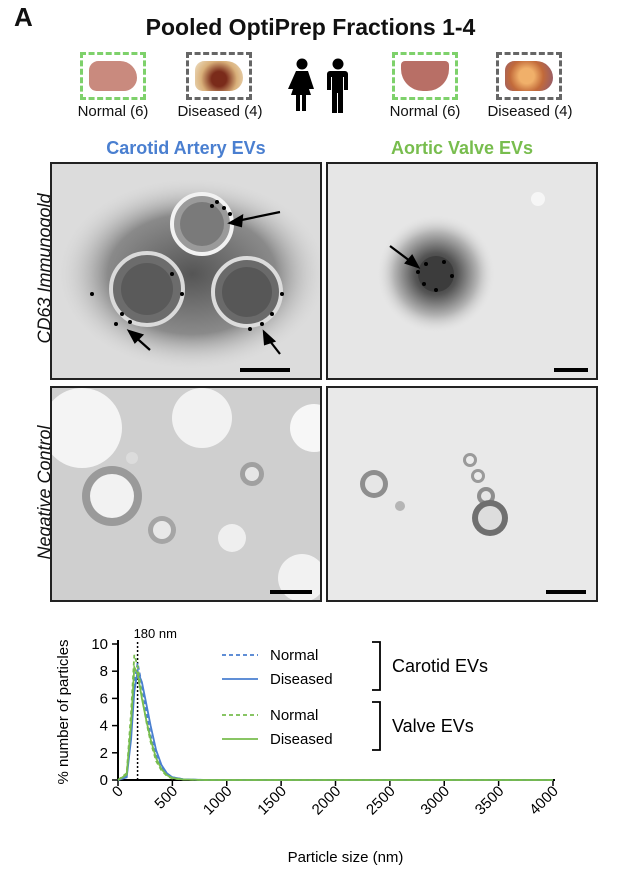  I want to click on micrograph-valve-cd63, so click(462, 271).